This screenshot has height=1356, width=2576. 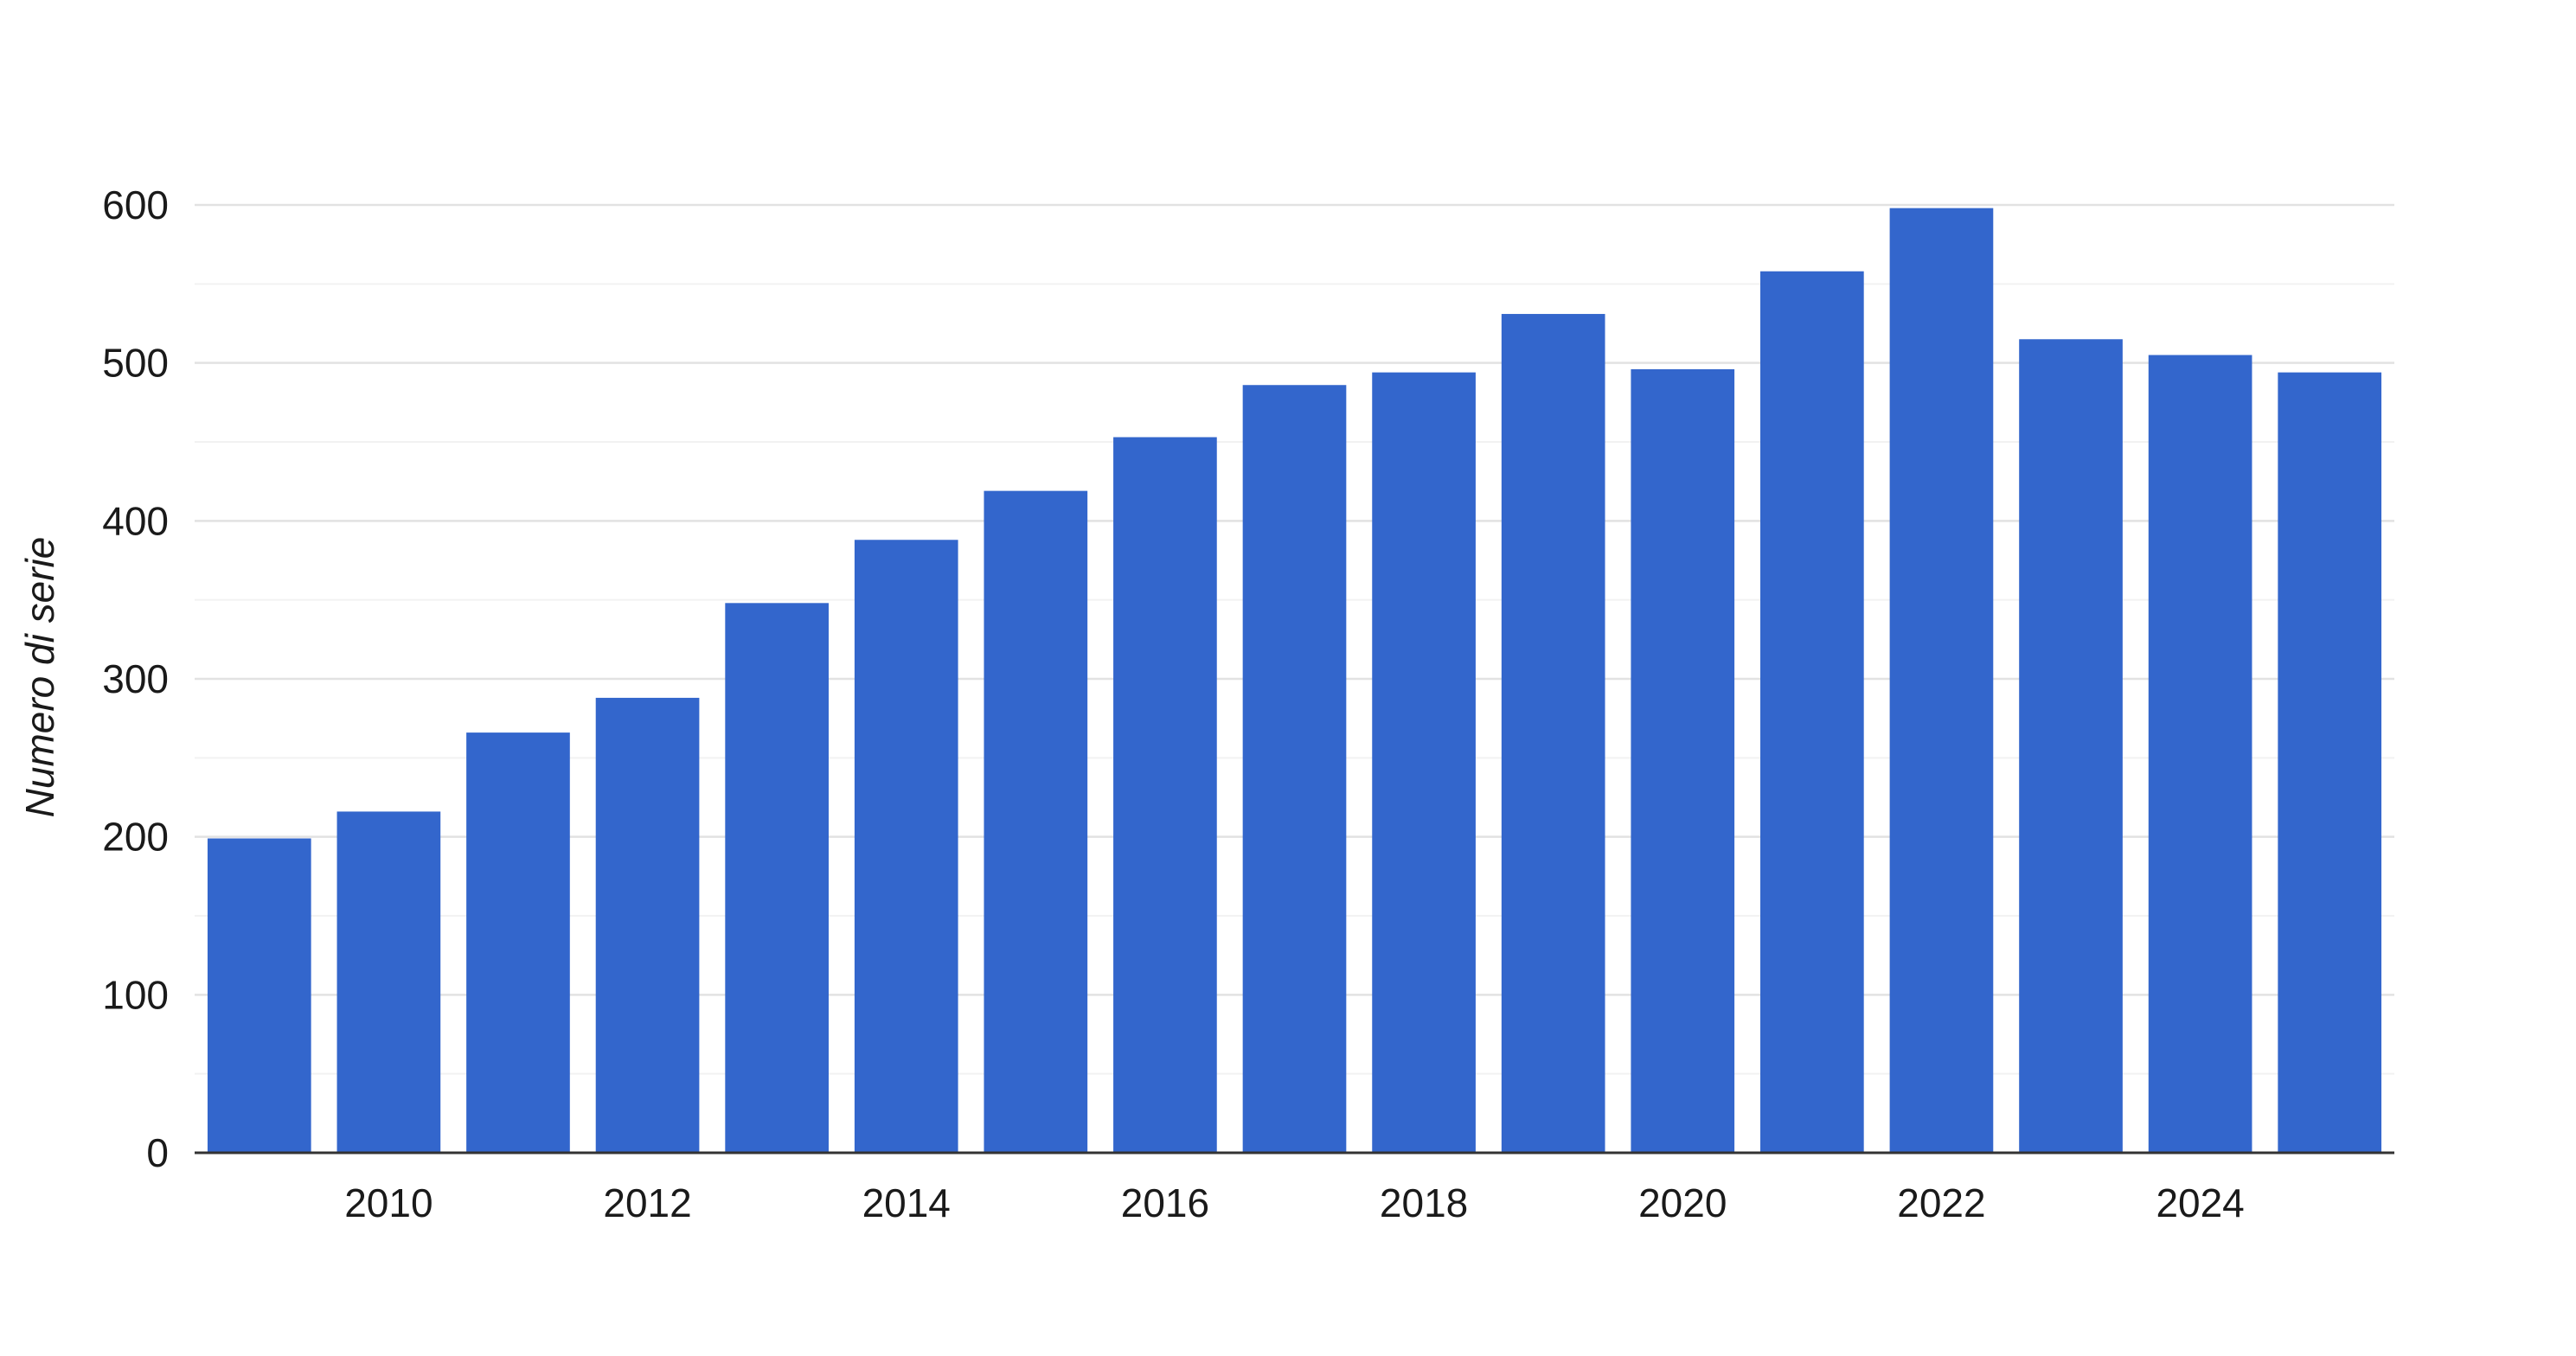 What do you see at coordinates (1553, 733) in the screenshot?
I see `bar-2019` at bounding box center [1553, 733].